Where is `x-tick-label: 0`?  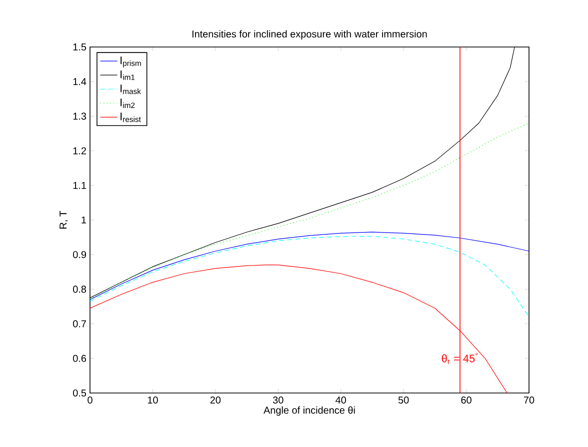
x-tick-label: 0 is located at coordinates (90, 400).